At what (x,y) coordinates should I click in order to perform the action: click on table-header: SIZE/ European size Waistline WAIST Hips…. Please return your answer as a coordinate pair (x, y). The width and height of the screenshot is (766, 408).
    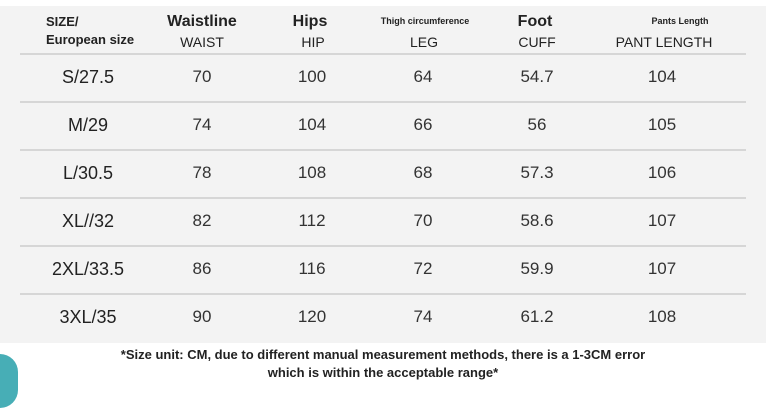
    Looking at the image, I should click on (383, 30).